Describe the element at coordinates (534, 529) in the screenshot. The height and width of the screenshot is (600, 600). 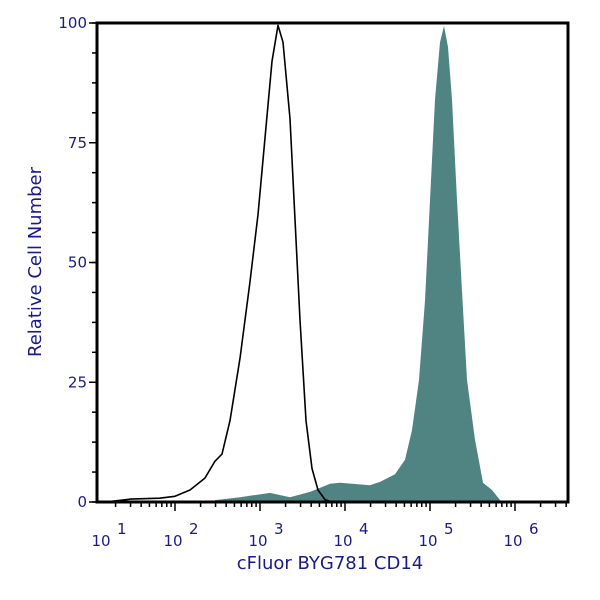
I see `x-tick-exponent: 6` at that location.